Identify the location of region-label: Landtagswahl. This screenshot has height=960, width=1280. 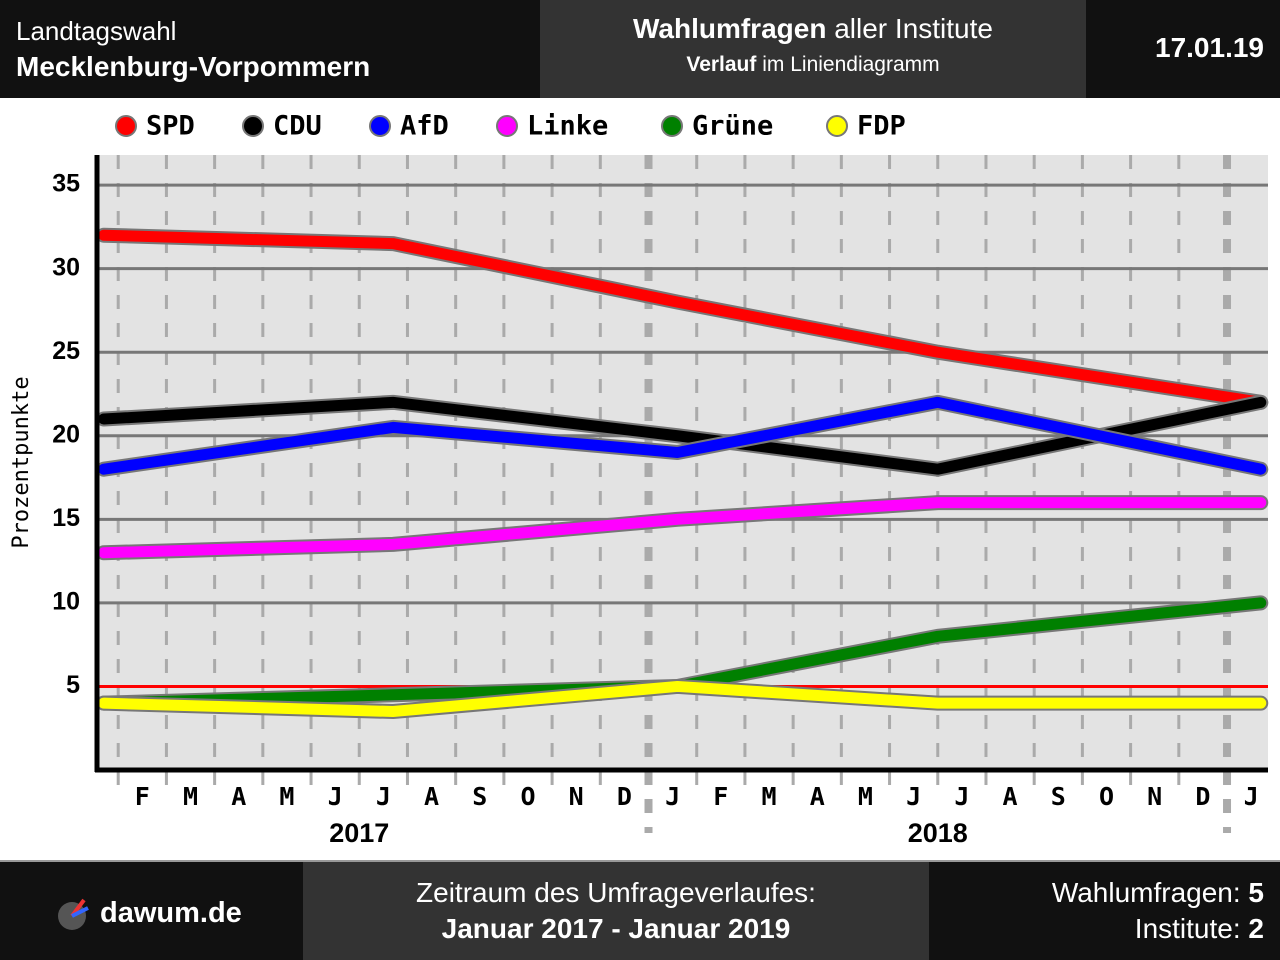
(96, 31).